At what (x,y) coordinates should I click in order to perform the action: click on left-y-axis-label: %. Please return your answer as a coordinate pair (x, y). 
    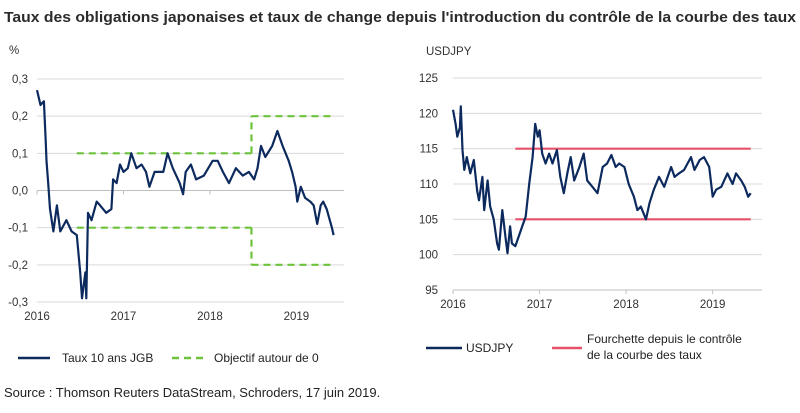
    Looking at the image, I should click on (14, 51).